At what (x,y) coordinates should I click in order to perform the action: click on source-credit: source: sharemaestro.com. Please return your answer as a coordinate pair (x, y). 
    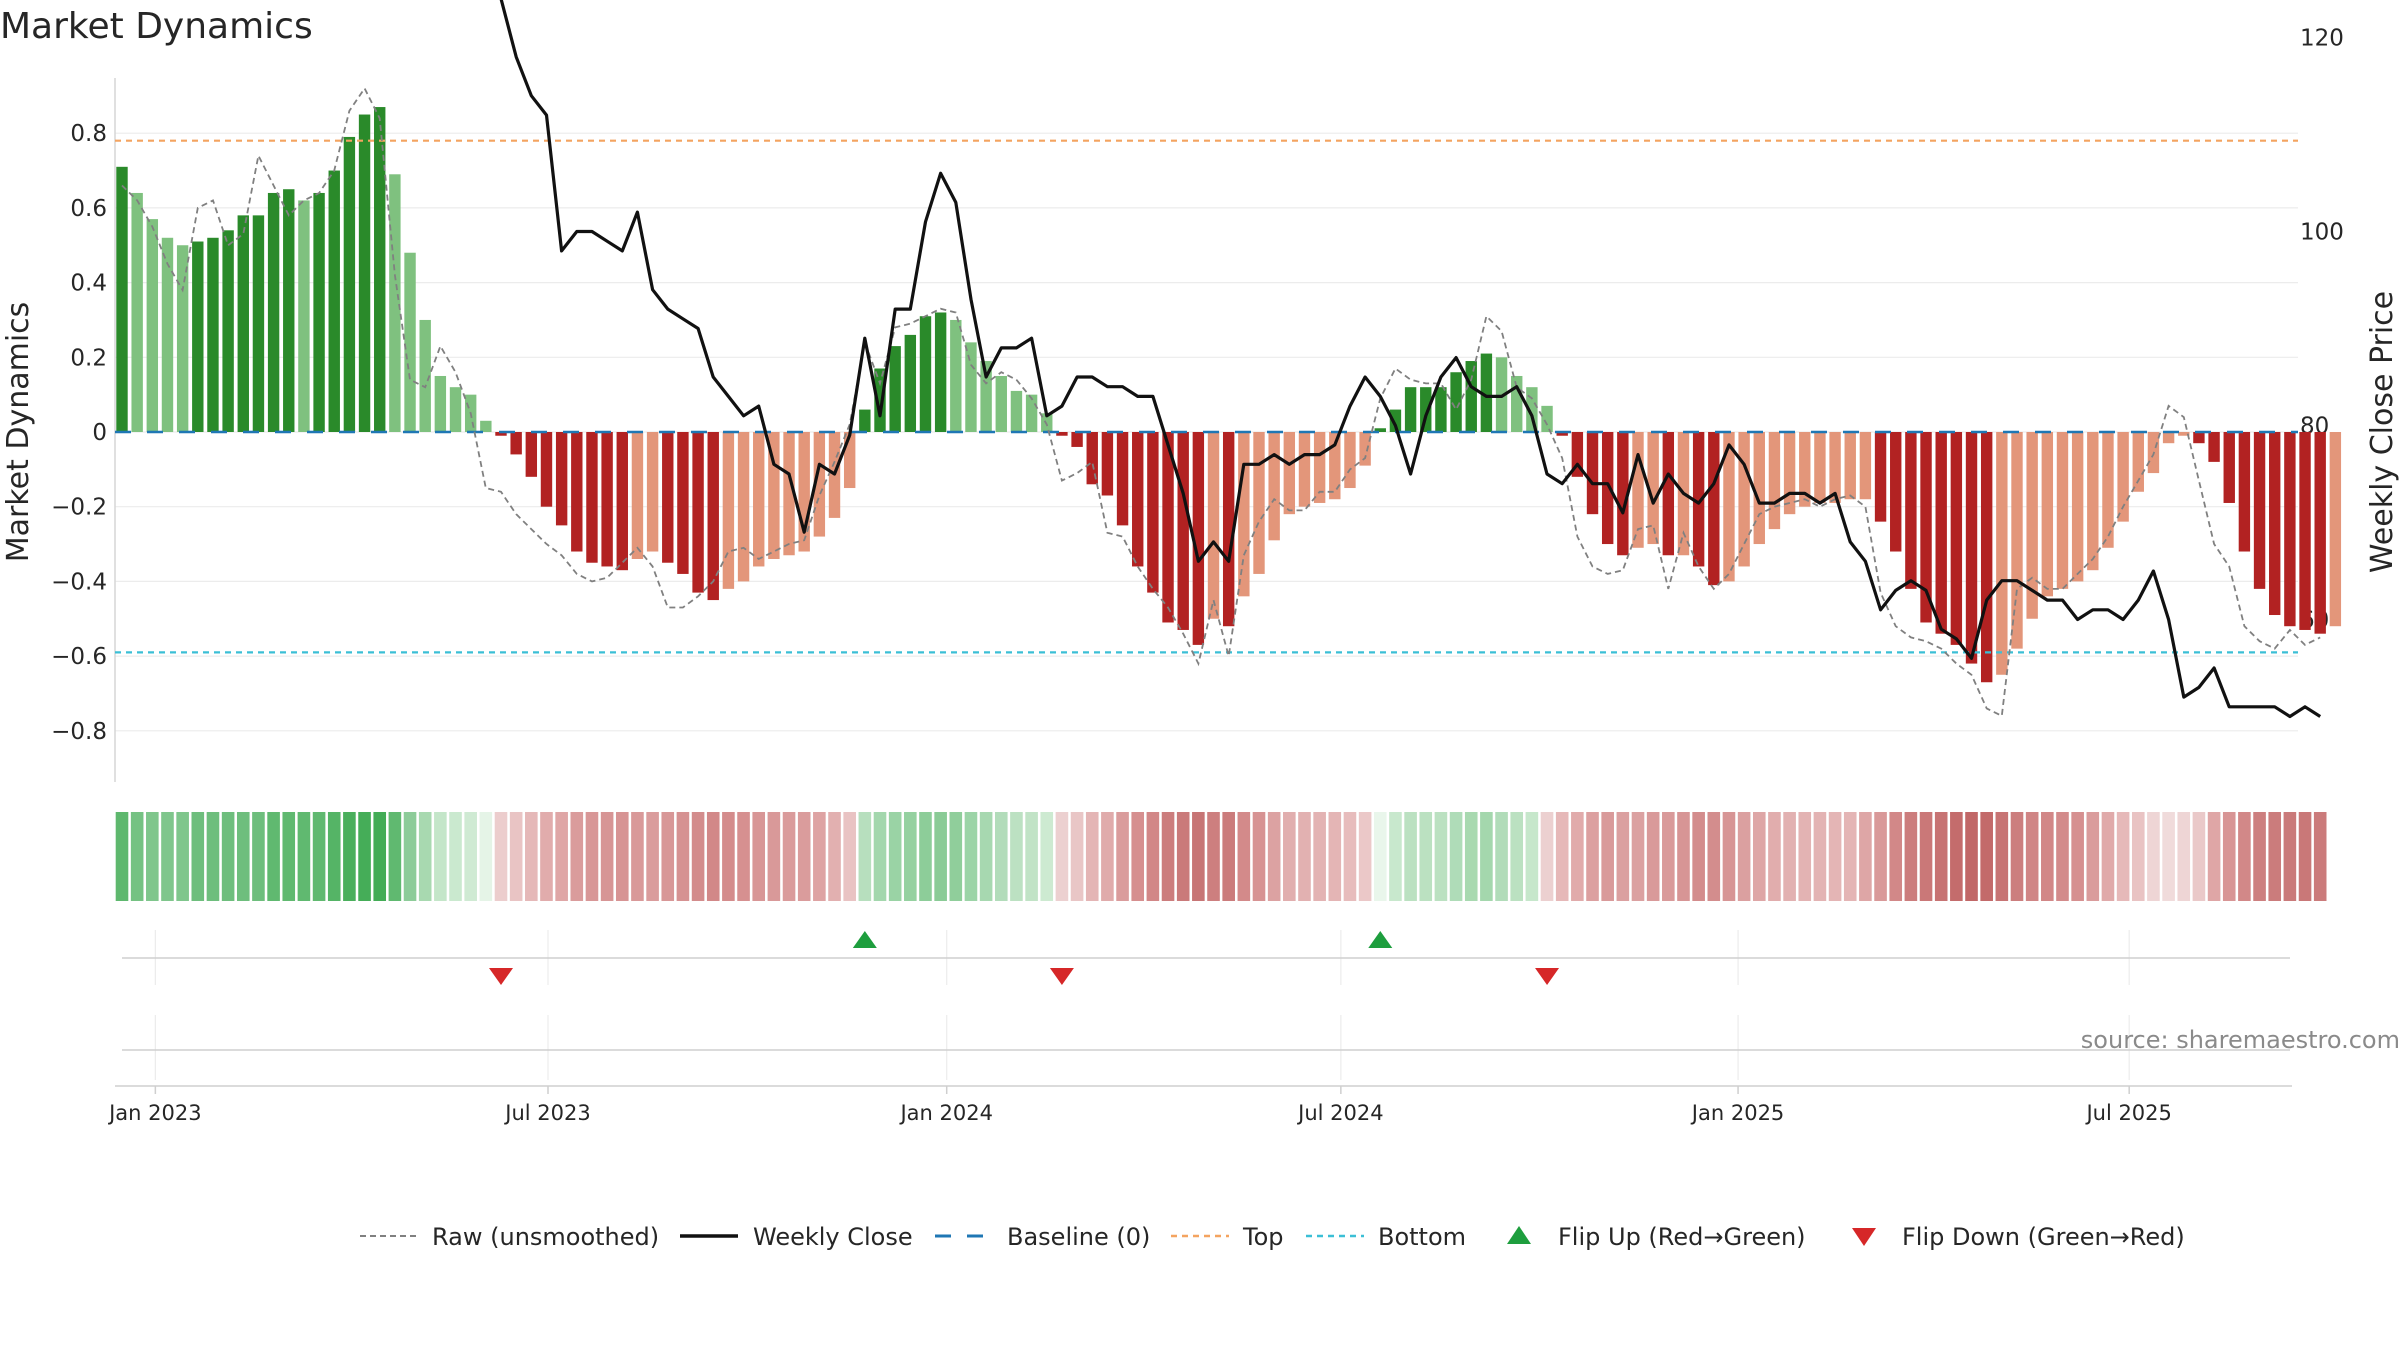
    Looking at the image, I should click on (2240, 1040).